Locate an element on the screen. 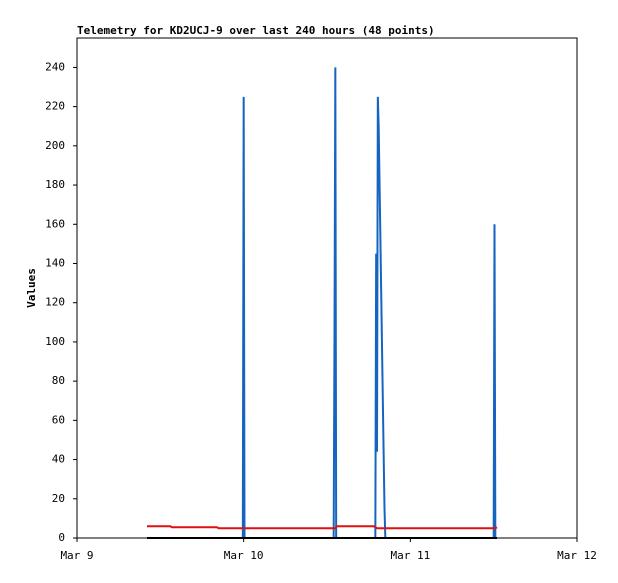  y-tick-label: 140 is located at coordinates (55, 262).